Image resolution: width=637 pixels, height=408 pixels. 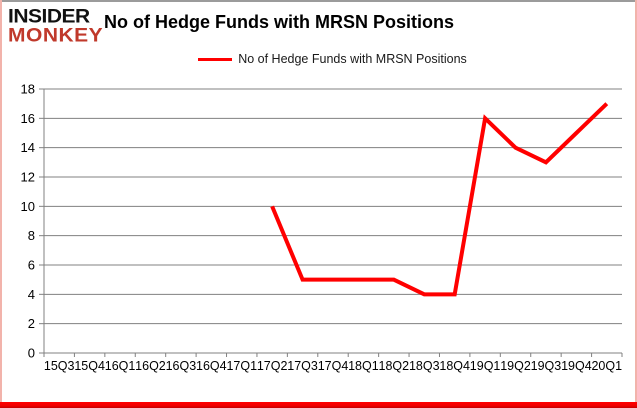 I want to click on y-axis-label: 8, so click(x=31, y=235).